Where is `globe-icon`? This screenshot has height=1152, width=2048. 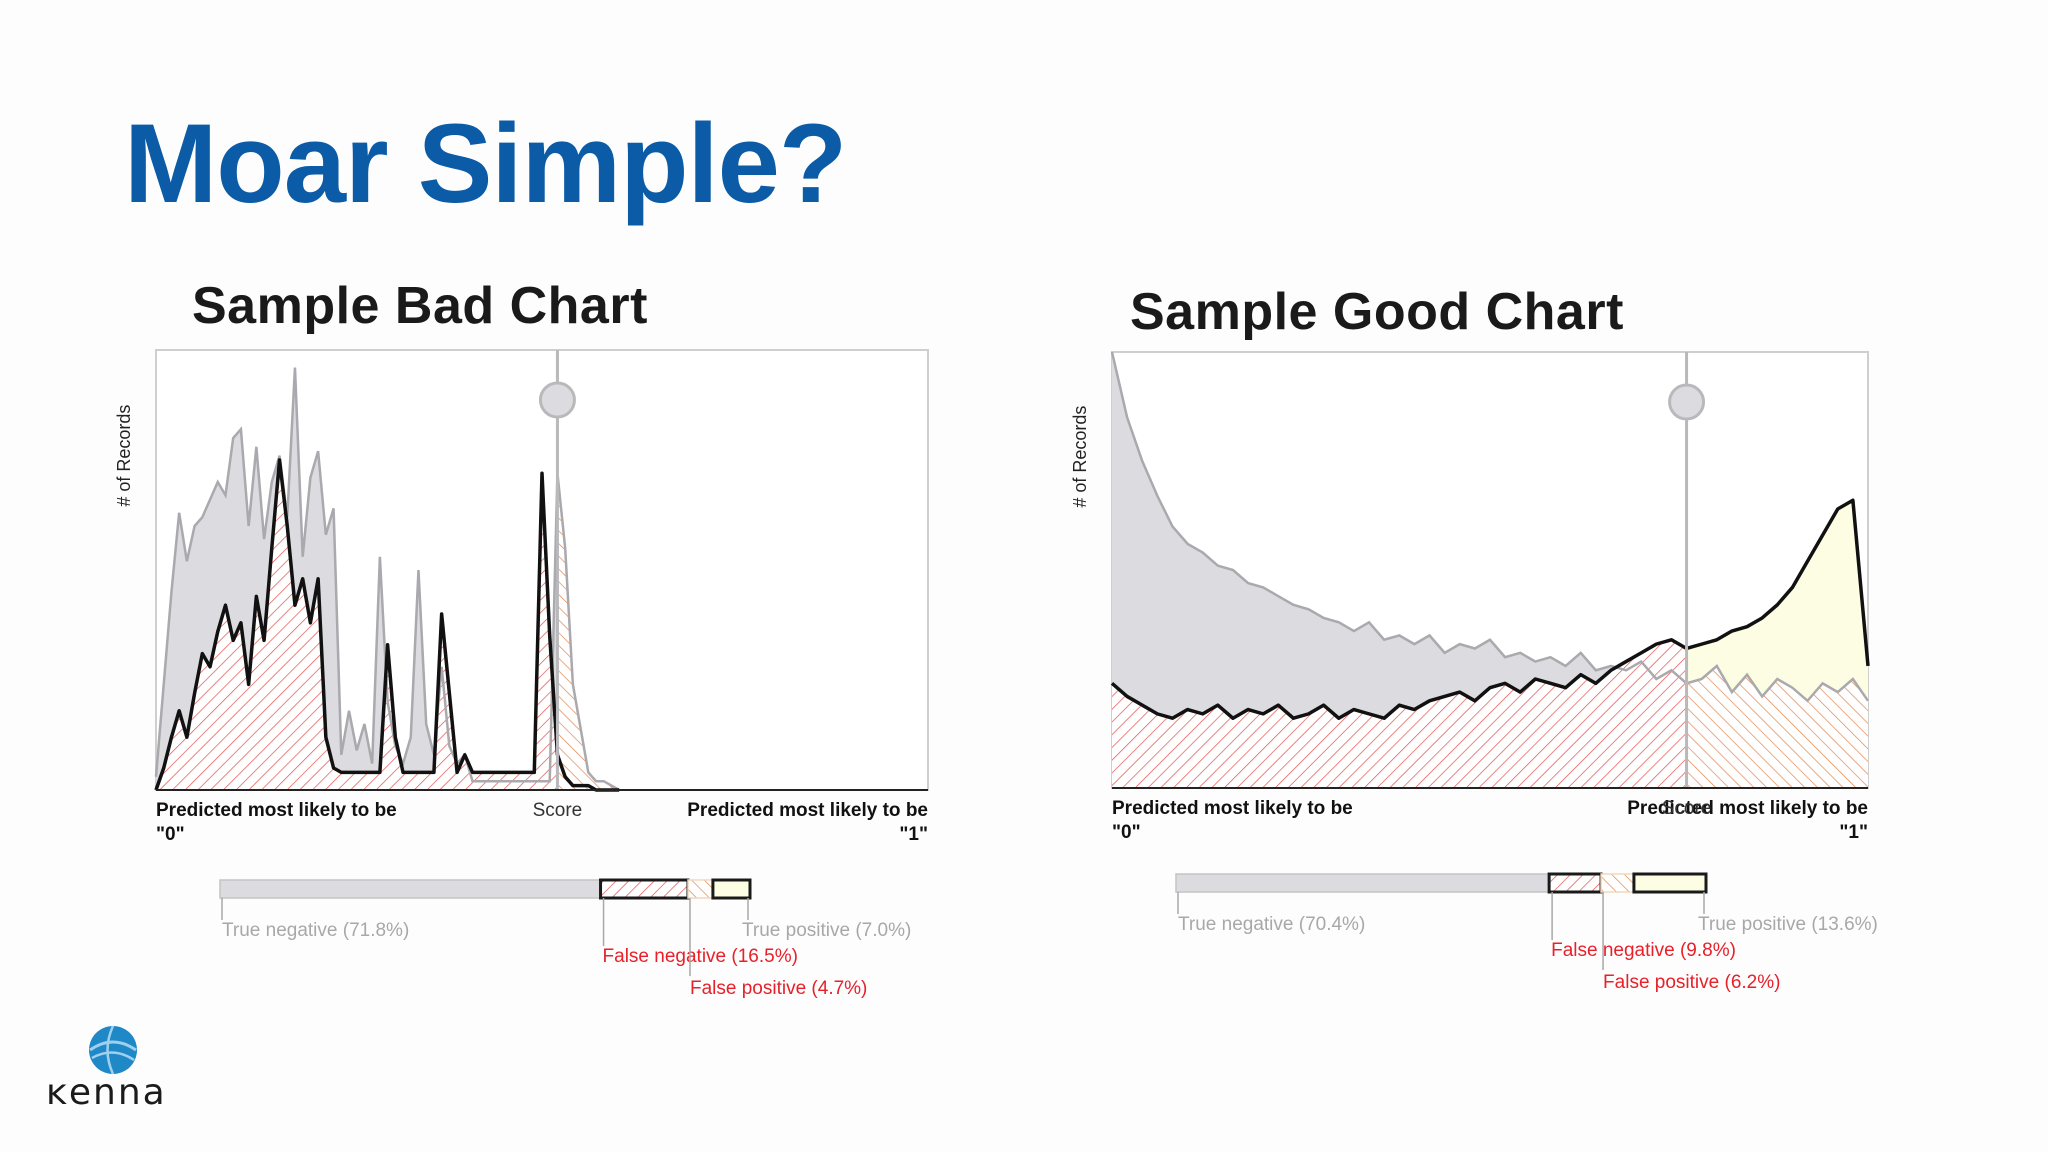 globe-icon is located at coordinates (113, 1050).